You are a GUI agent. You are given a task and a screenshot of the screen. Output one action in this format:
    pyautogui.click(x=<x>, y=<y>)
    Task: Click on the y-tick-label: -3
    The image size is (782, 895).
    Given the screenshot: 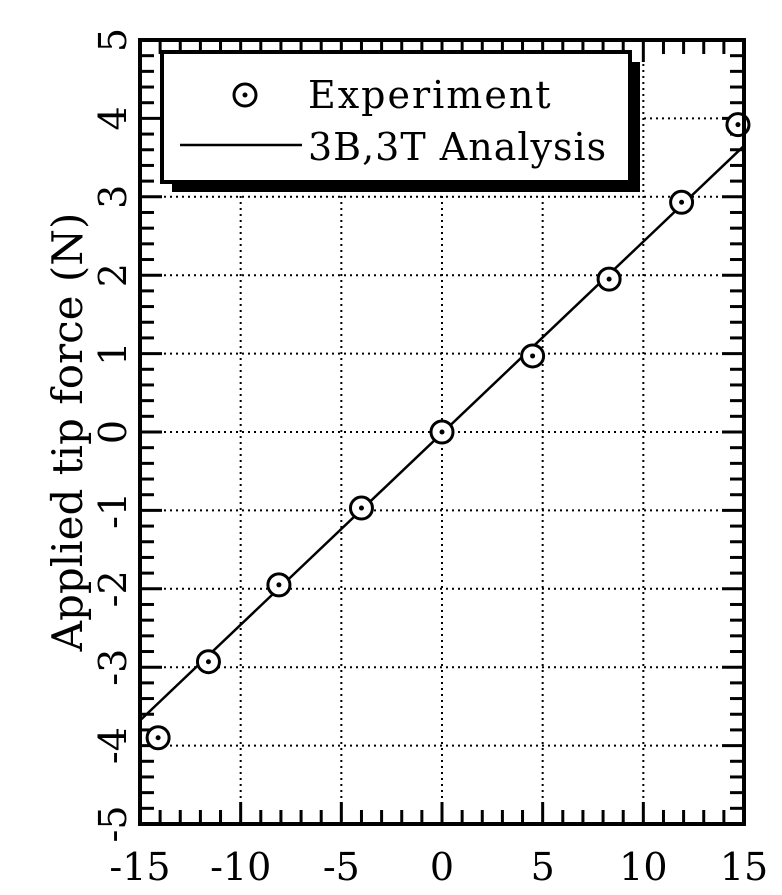 What is the action you would take?
    pyautogui.click(x=113, y=667)
    